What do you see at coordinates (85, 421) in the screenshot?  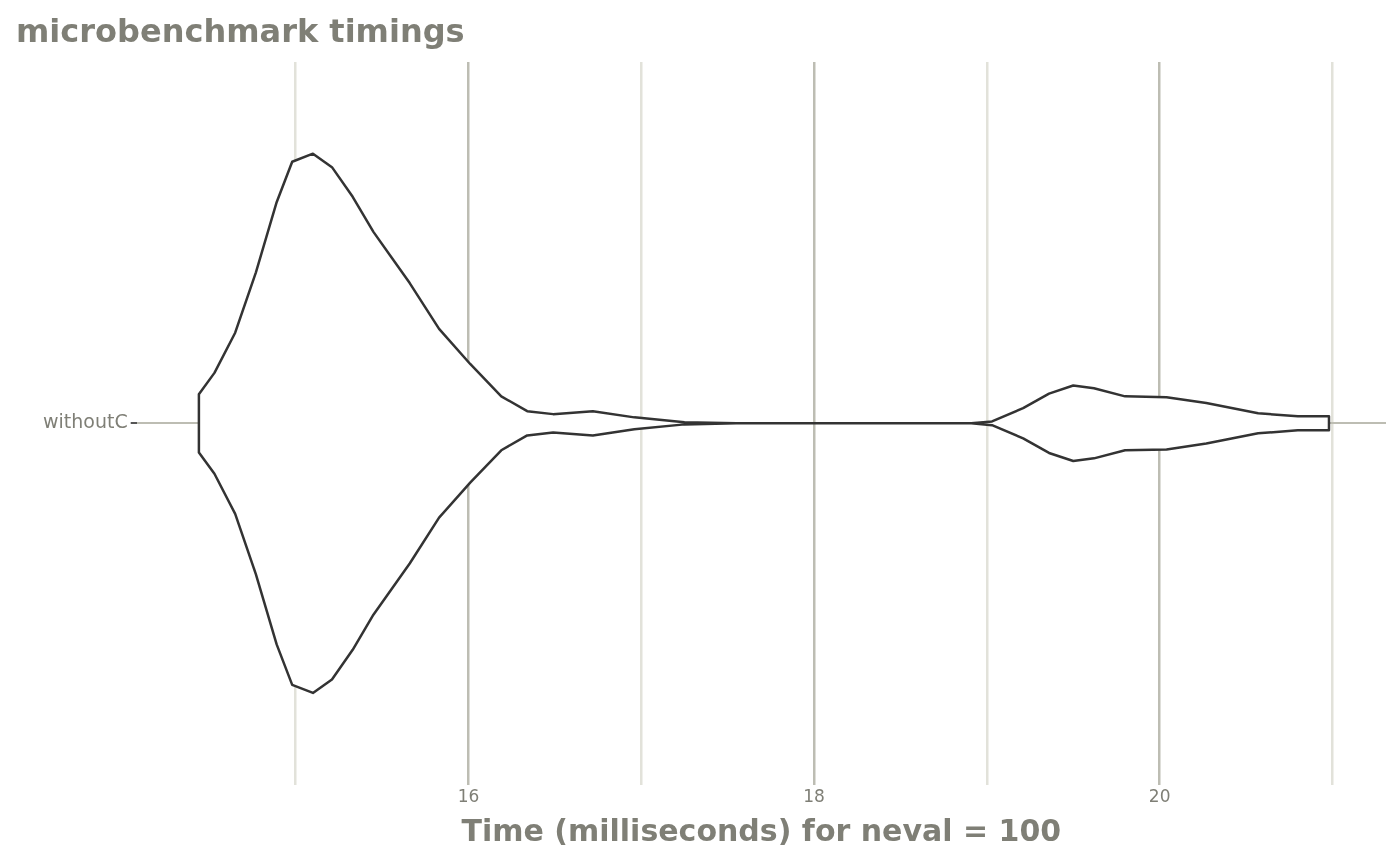 I see `text: withoutC` at bounding box center [85, 421].